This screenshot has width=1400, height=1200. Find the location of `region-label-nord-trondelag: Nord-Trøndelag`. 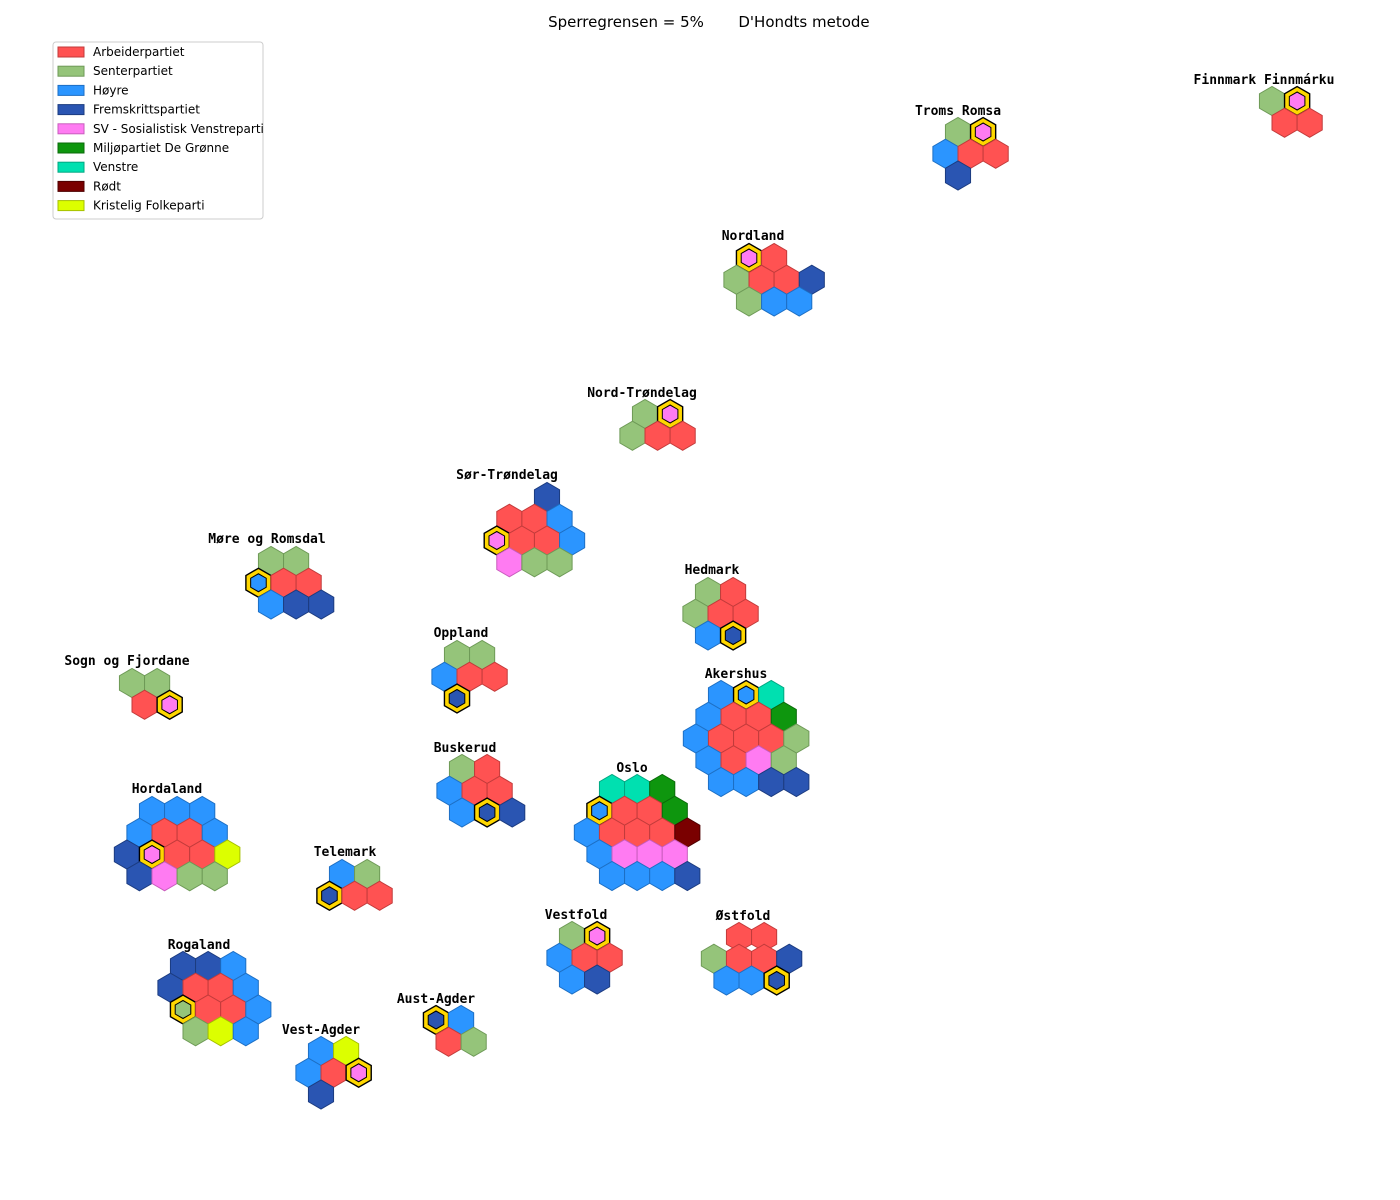

region-label-nord-trondelag: Nord-Trøndelag is located at coordinates (642, 393).